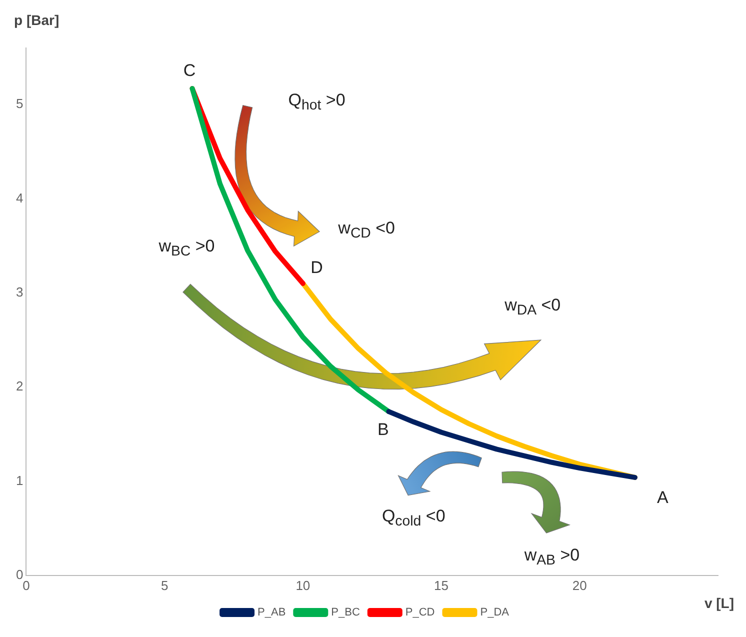  What do you see at coordinates (441, 585) in the screenshot?
I see `x-tick-label: 15` at bounding box center [441, 585].